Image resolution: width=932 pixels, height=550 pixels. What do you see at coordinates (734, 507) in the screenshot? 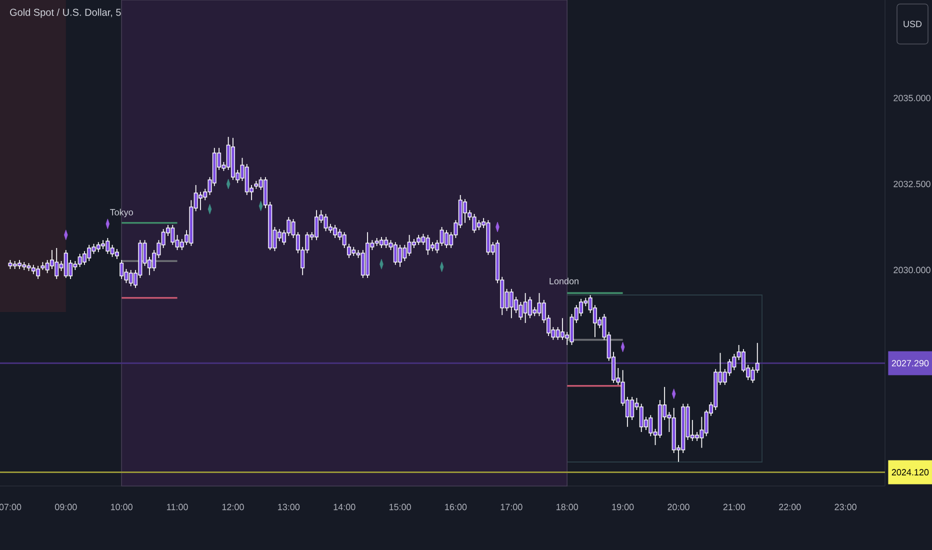
I see `x-tick-label: 21:00` at bounding box center [734, 507].